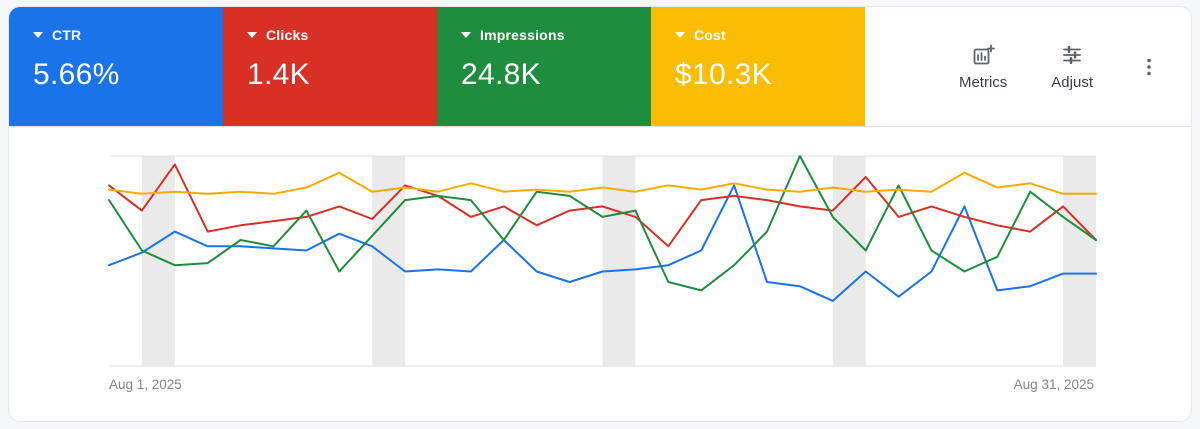 This screenshot has width=1200, height=429. I want to click on metric-card-ctr: CTR 5.66%, so click(116, 66).